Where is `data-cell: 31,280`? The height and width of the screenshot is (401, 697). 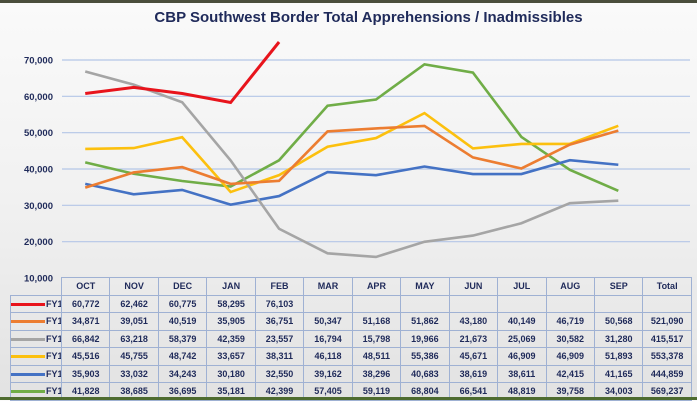
data-cell: 31,280 is located at coordinates (618, 338).